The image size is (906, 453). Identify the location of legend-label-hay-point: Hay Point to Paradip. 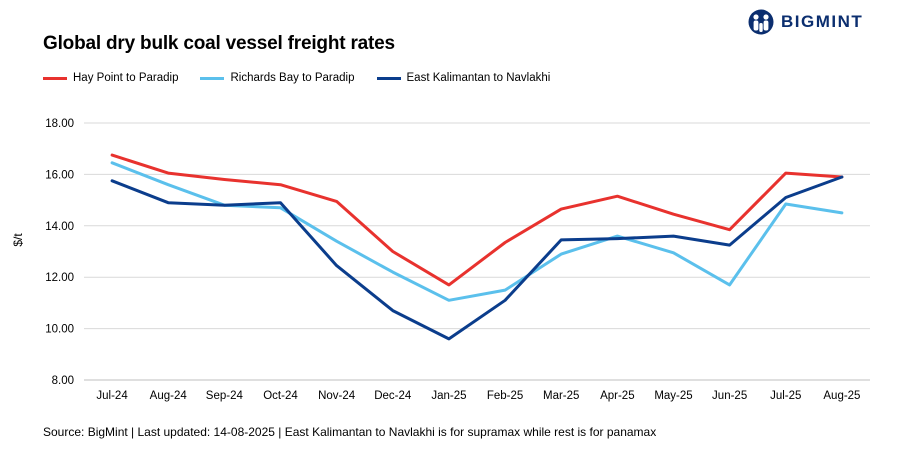
(126, 78).